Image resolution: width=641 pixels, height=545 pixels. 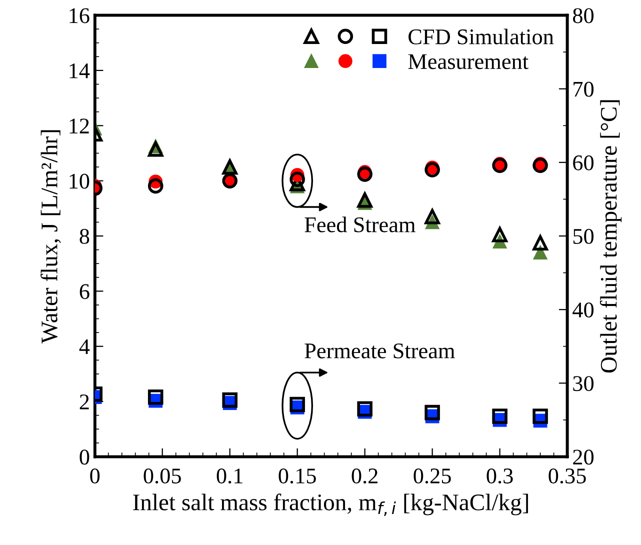 I want to click on y2-tick-label: 50, so click(x=583, y=236).